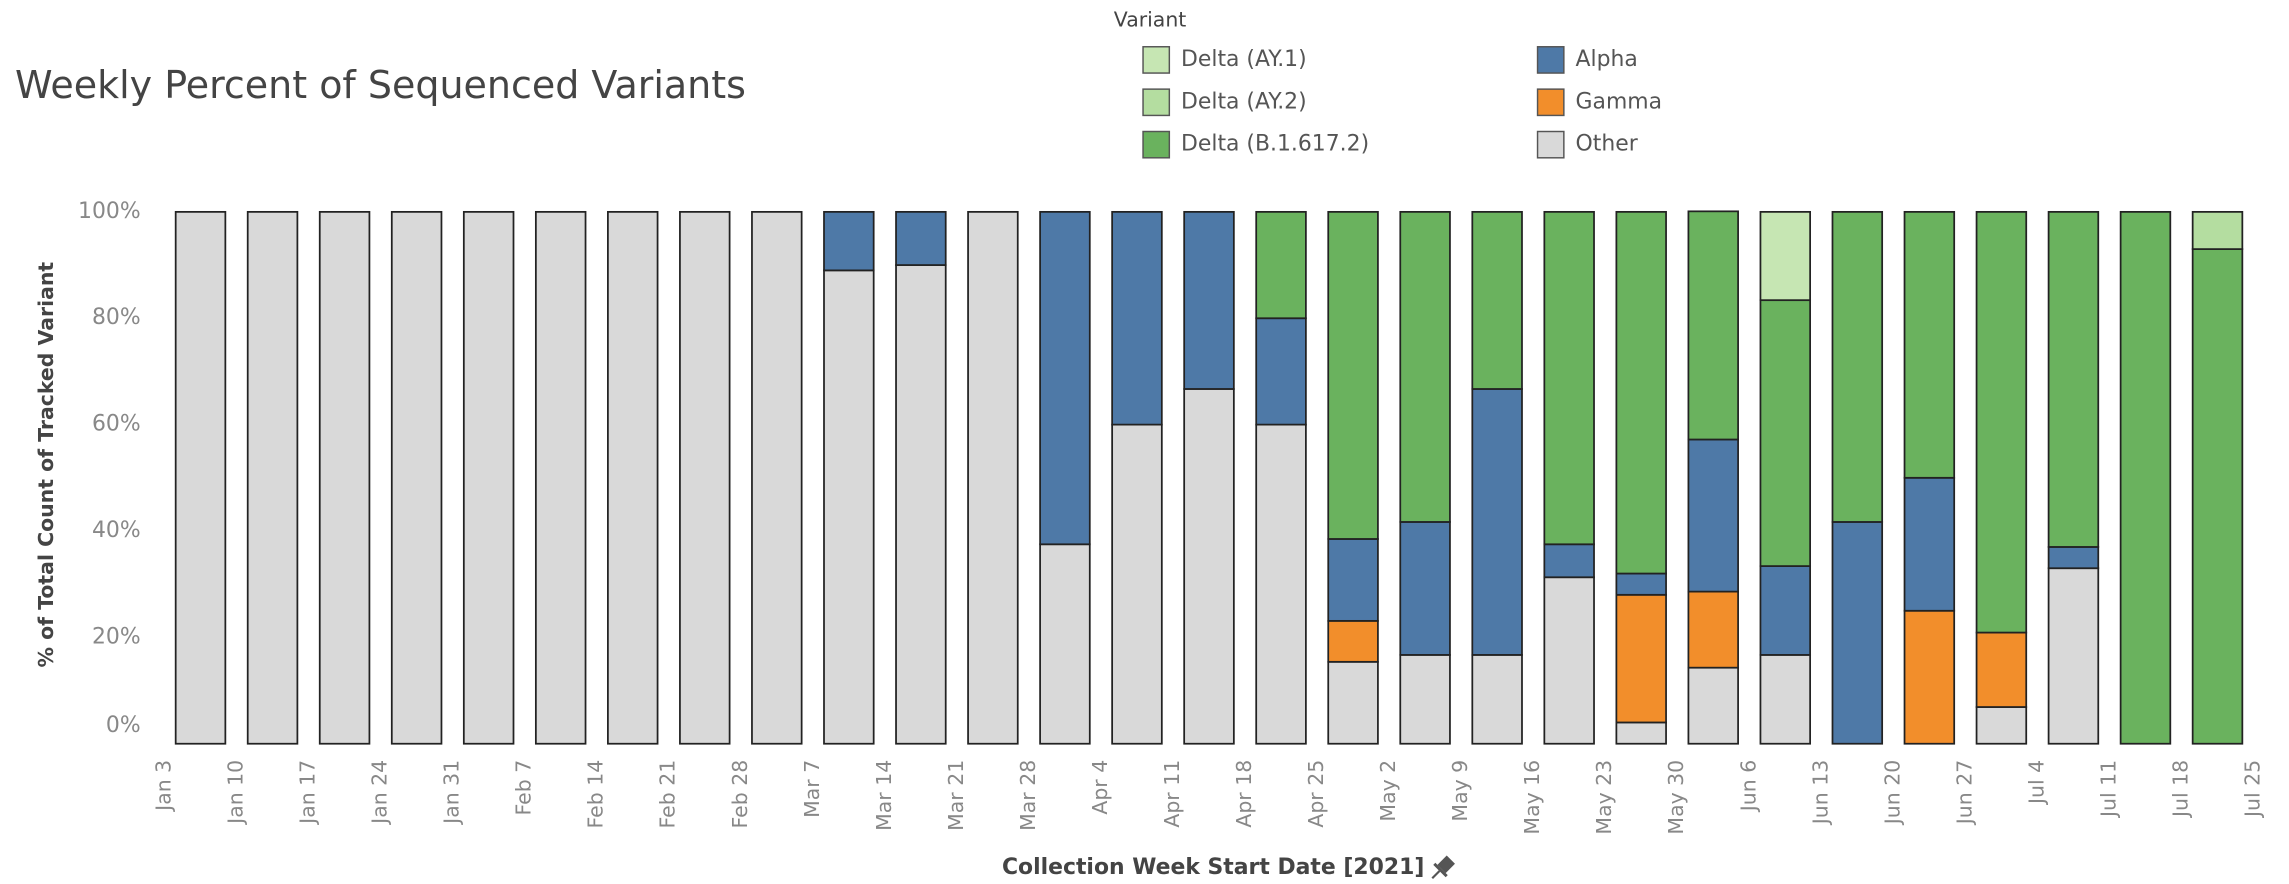 This screenshot has height=884, width=2289. I want to click on x-tick-label: Apr 4, so click(1100, 787).